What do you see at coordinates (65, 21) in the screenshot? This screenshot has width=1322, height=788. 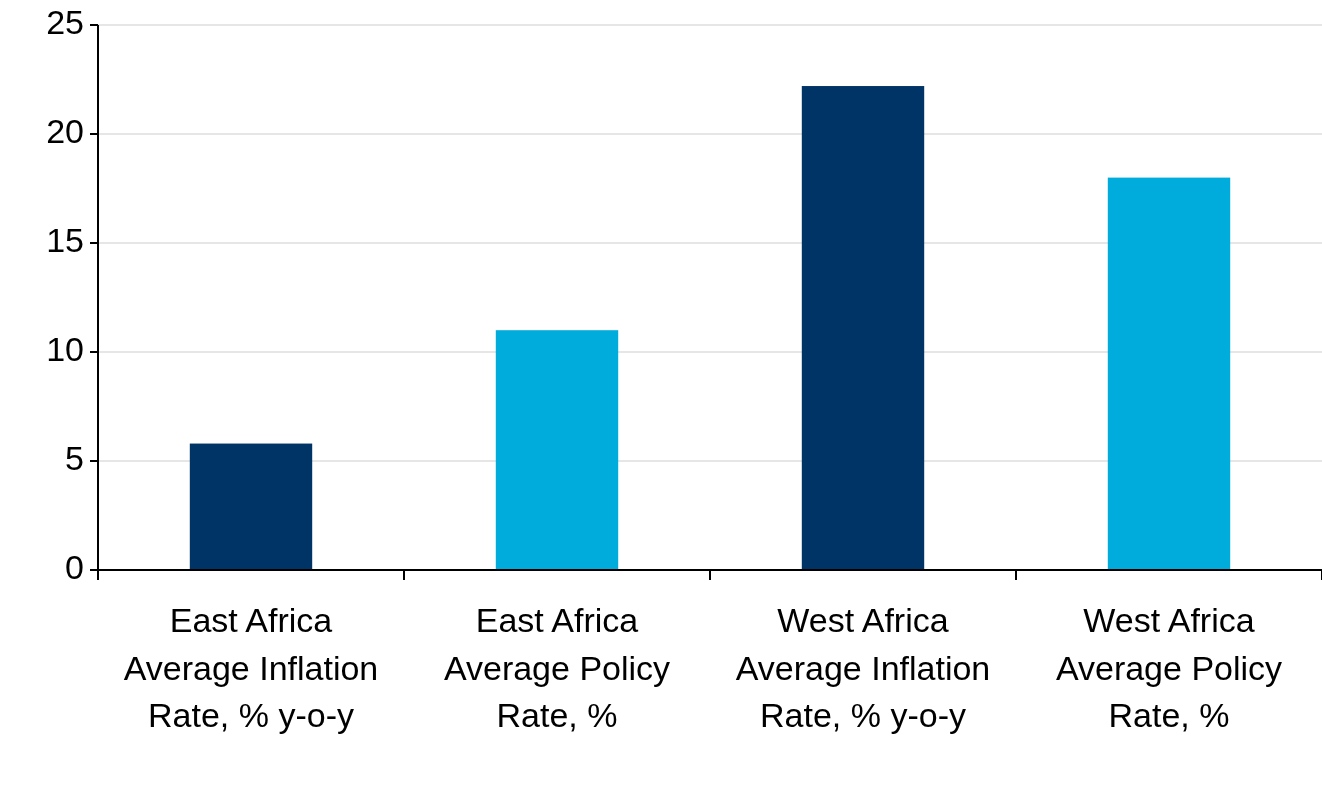 I see `y-tick-label: 25` at bounding box center [65, 21].